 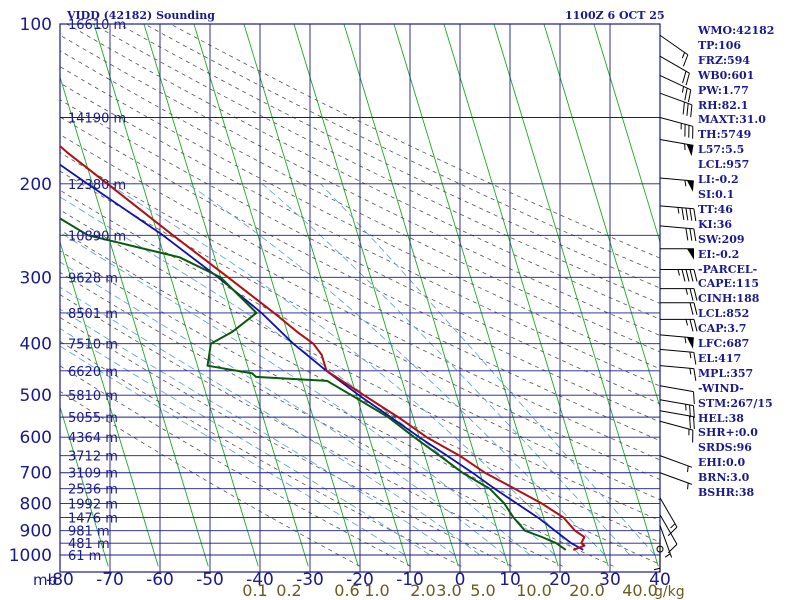 What do you see at coordinates (722, 329) in the screenshot?
I see `index-item: CAP:3.7` at bounding box center [722, 329].